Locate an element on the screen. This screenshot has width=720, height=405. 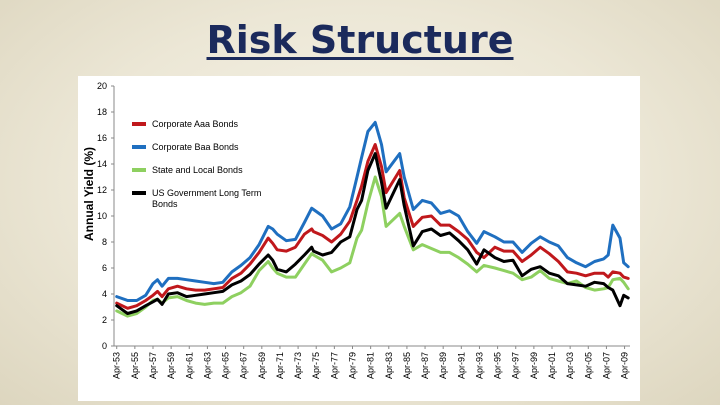
x-tick-label: Apr-05 is located at coordinates (588, 365).